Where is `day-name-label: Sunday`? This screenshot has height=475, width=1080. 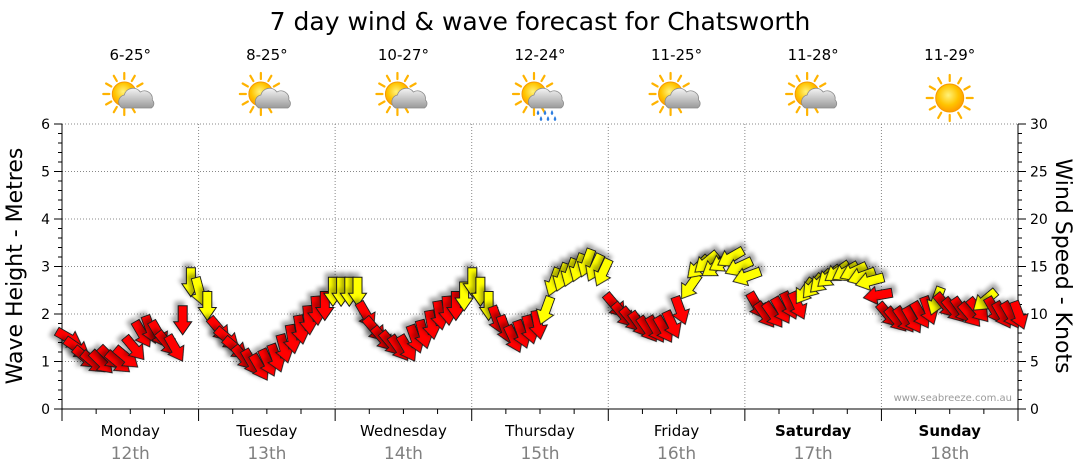 day-name-label: Sunday is located at coordinates (950, 431).